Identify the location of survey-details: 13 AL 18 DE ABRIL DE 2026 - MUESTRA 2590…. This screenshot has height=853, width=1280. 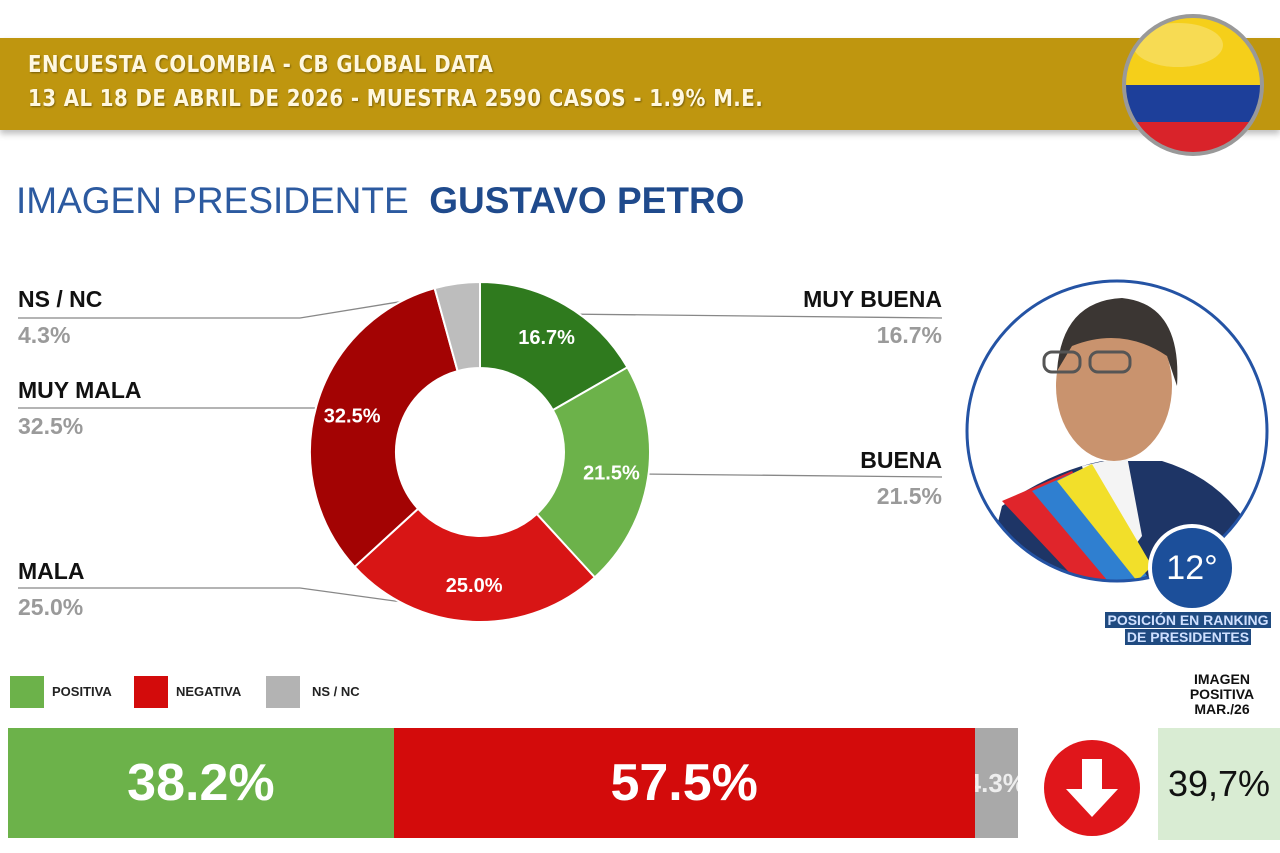
(396, 99).